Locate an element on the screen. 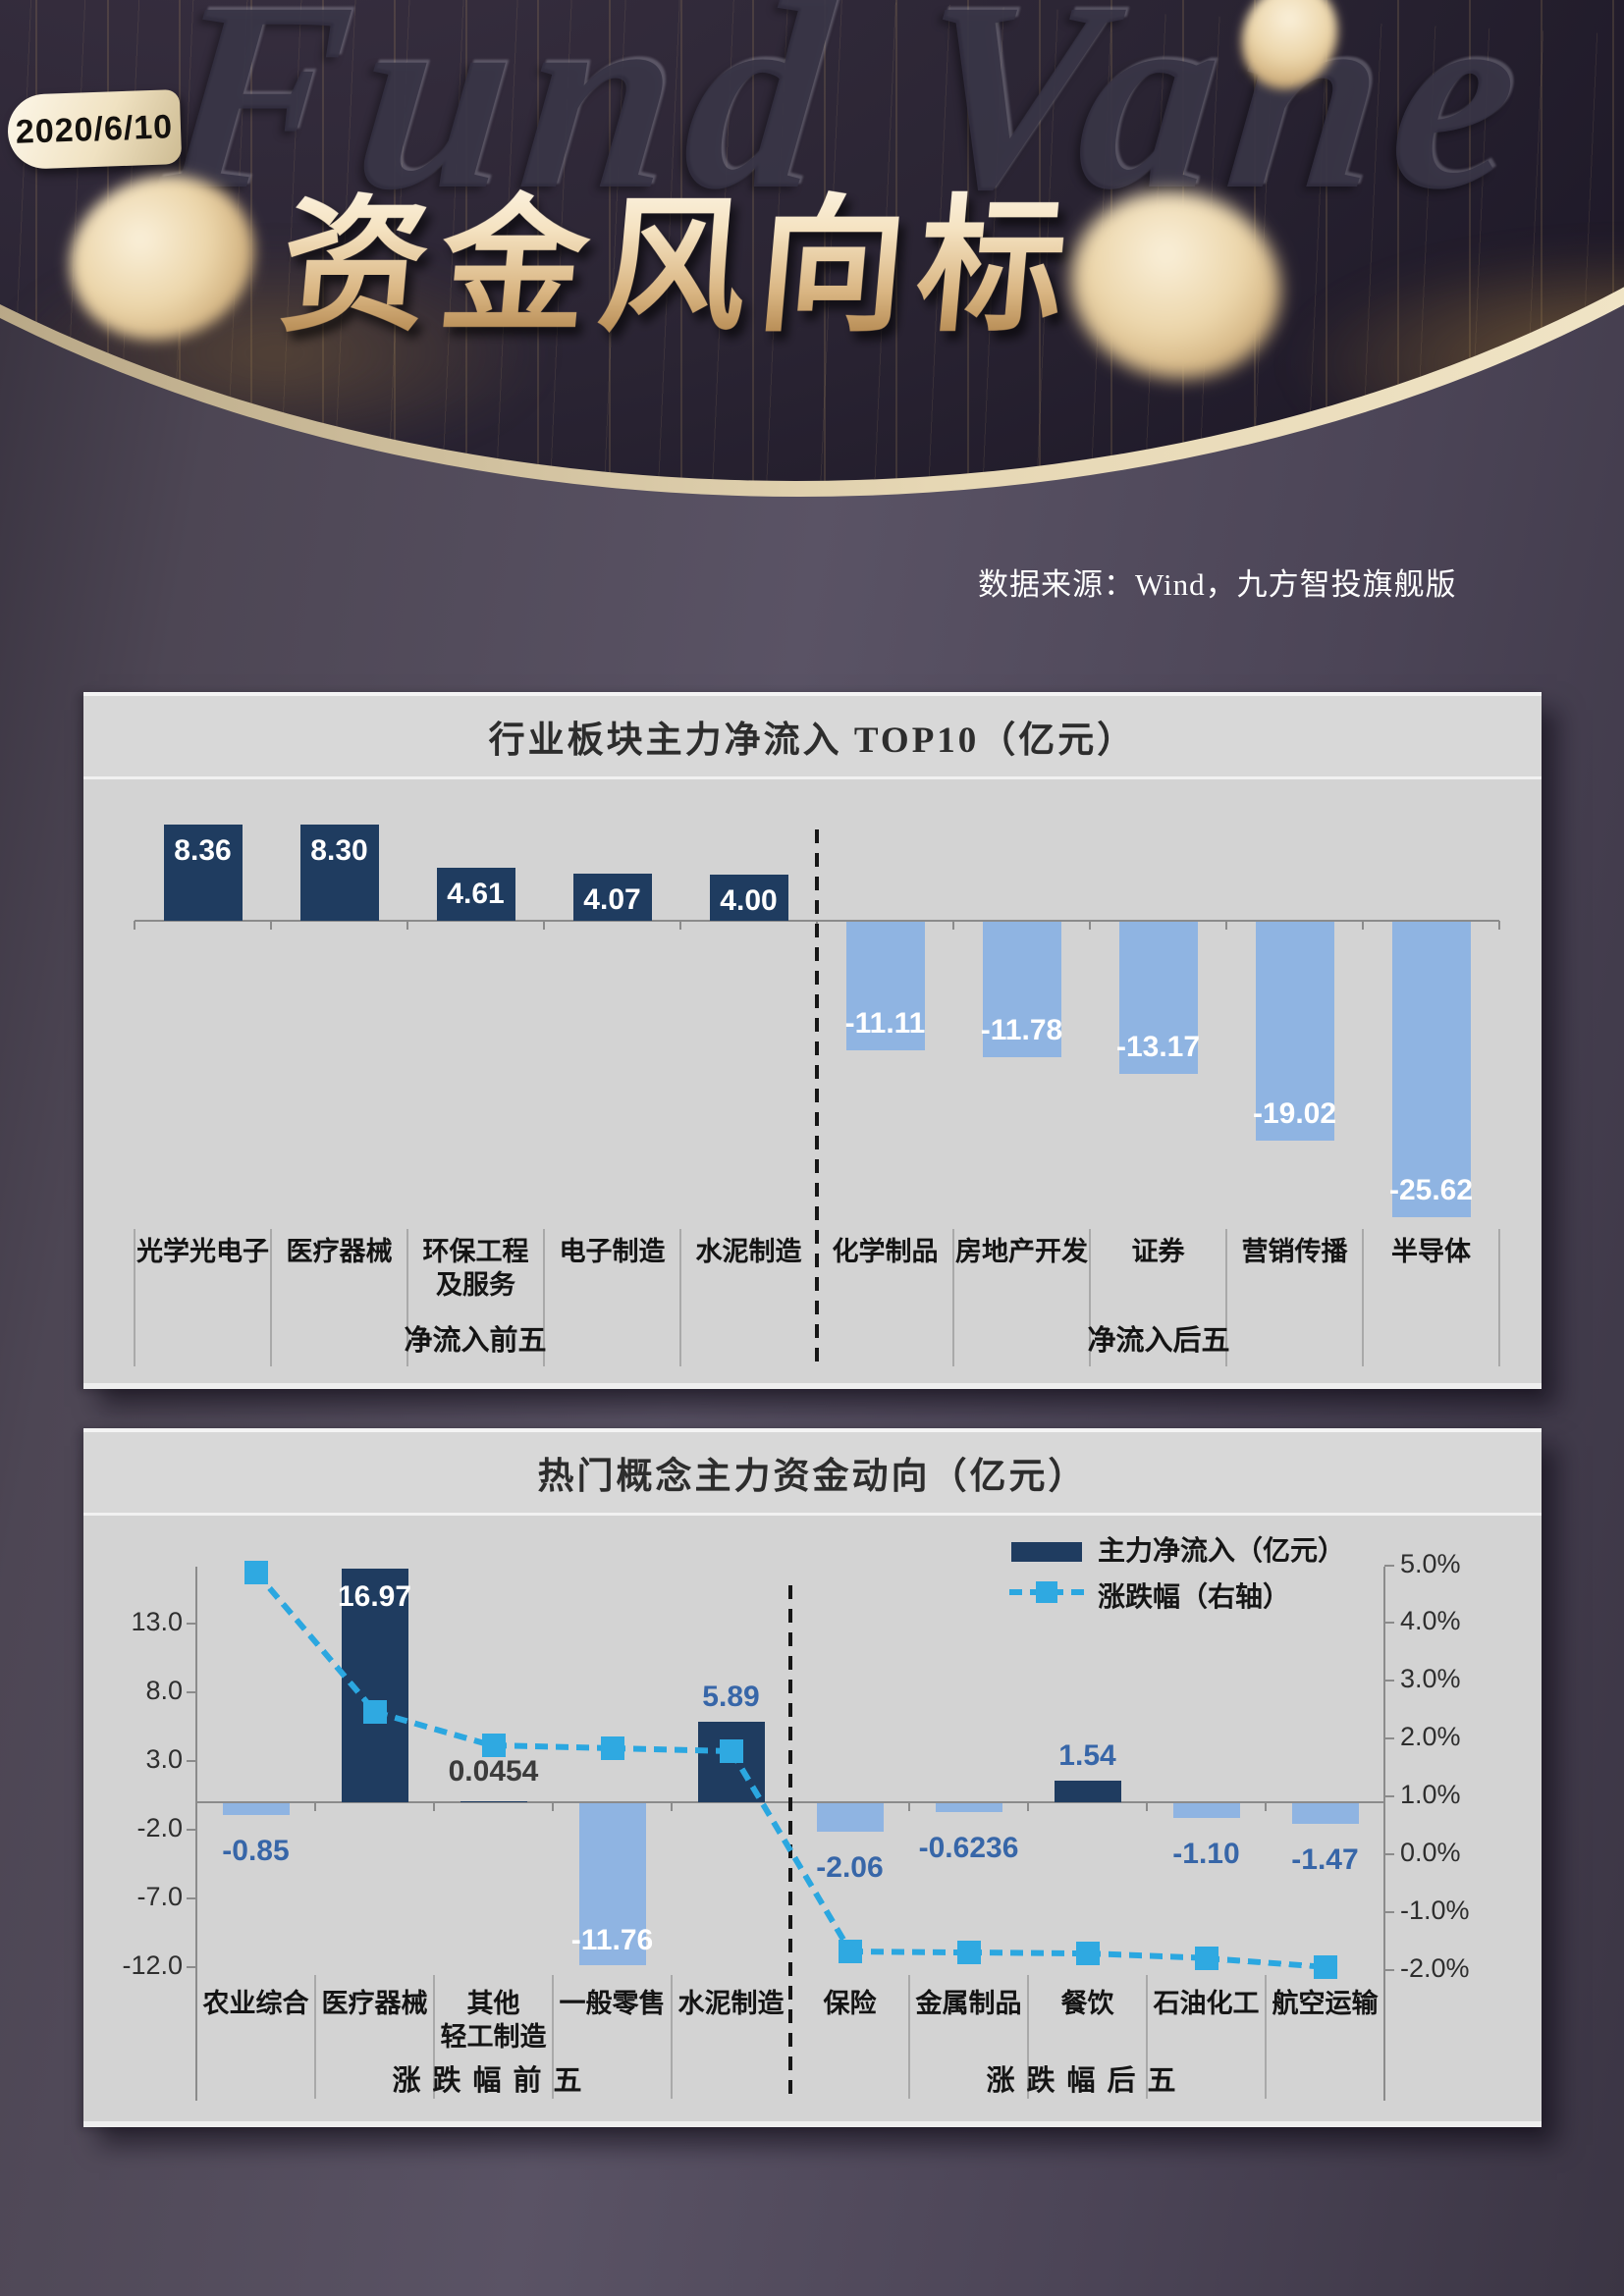 The width and height of the screenshot is (1624, 2296). chart2-left-axis-label: 8.0 is located at coordinates (164, 1690).